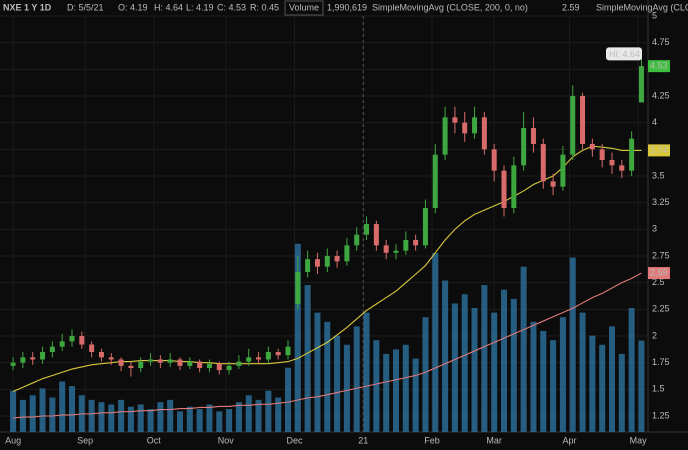 The height and width of the screenshot is (450, 688). I want to click on y-tick-label: 1.5, so click(658, 389).